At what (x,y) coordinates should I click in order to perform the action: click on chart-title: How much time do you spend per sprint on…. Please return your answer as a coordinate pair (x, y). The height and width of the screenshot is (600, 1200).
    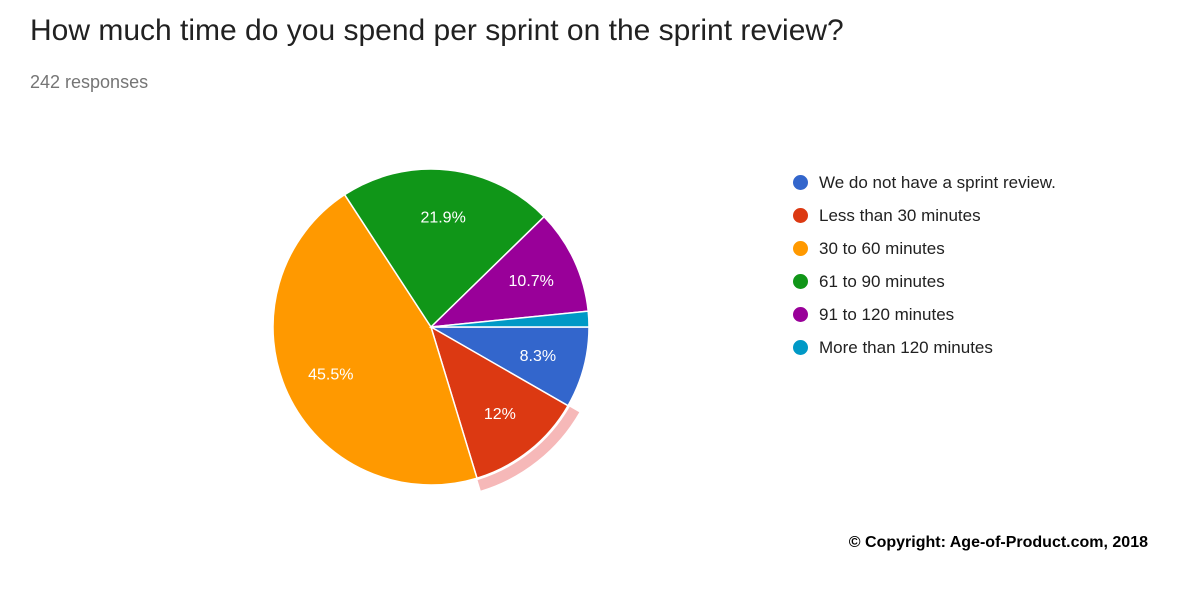
    Looking at the image, I should click on (437, 30).